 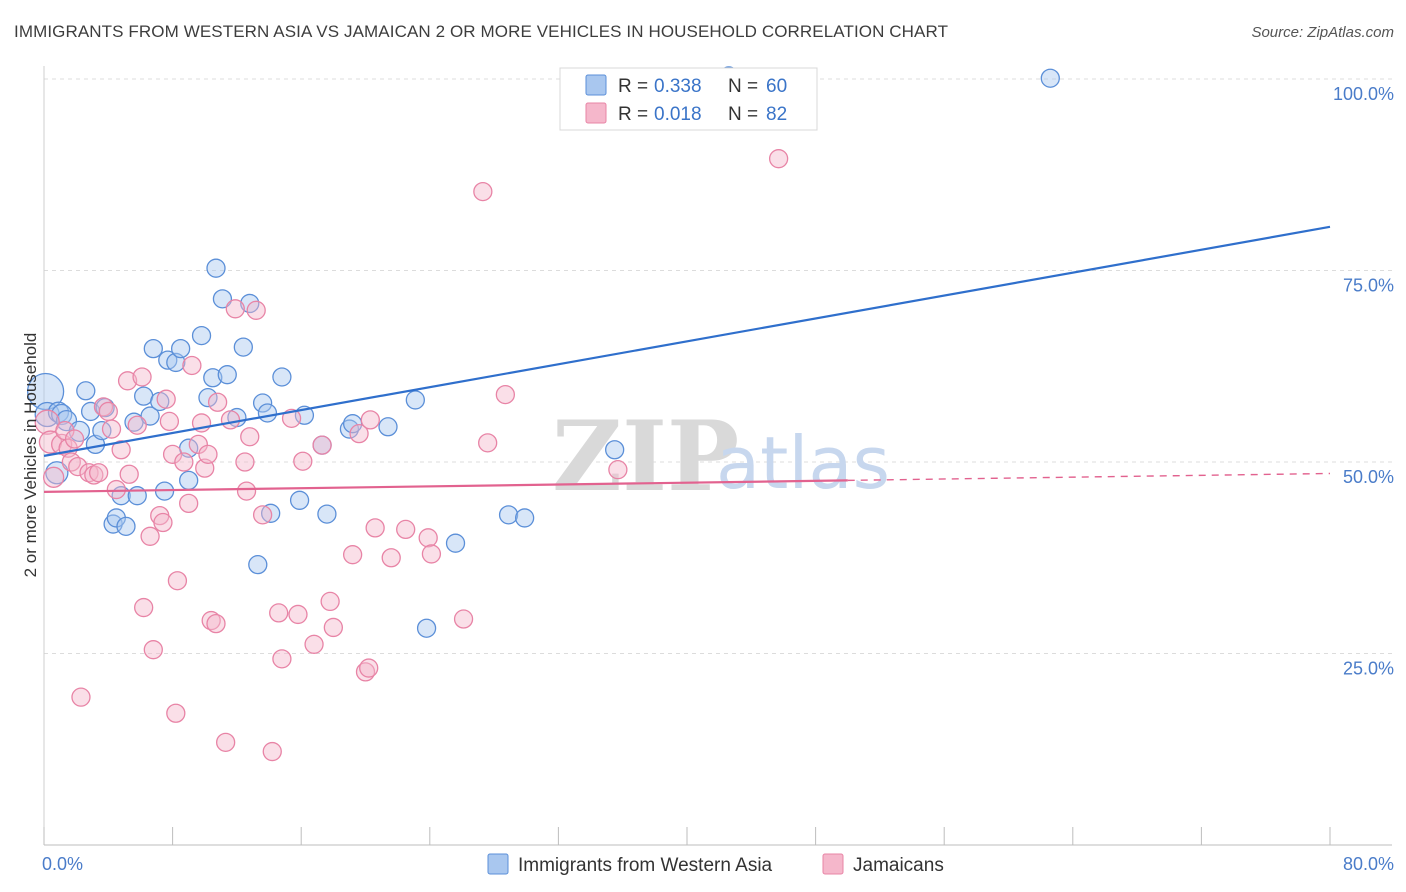 I want to click on watermark: ZIP atlas, so click(x=721, y=456).